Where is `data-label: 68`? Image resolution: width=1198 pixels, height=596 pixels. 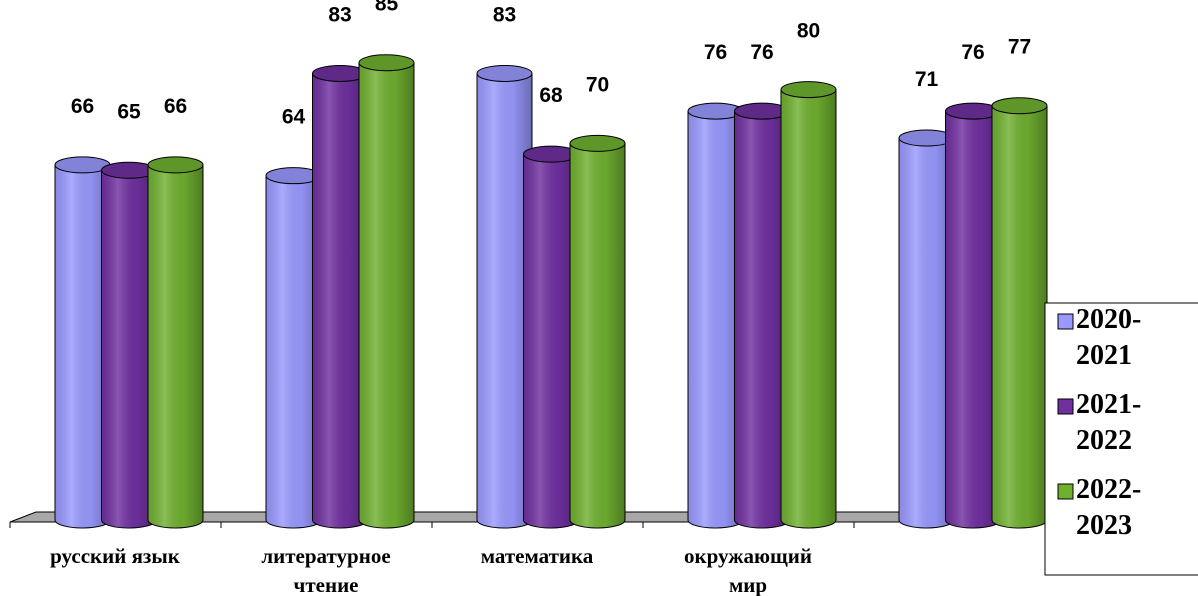 data-label: 68 is located at coordinates (551, 95).